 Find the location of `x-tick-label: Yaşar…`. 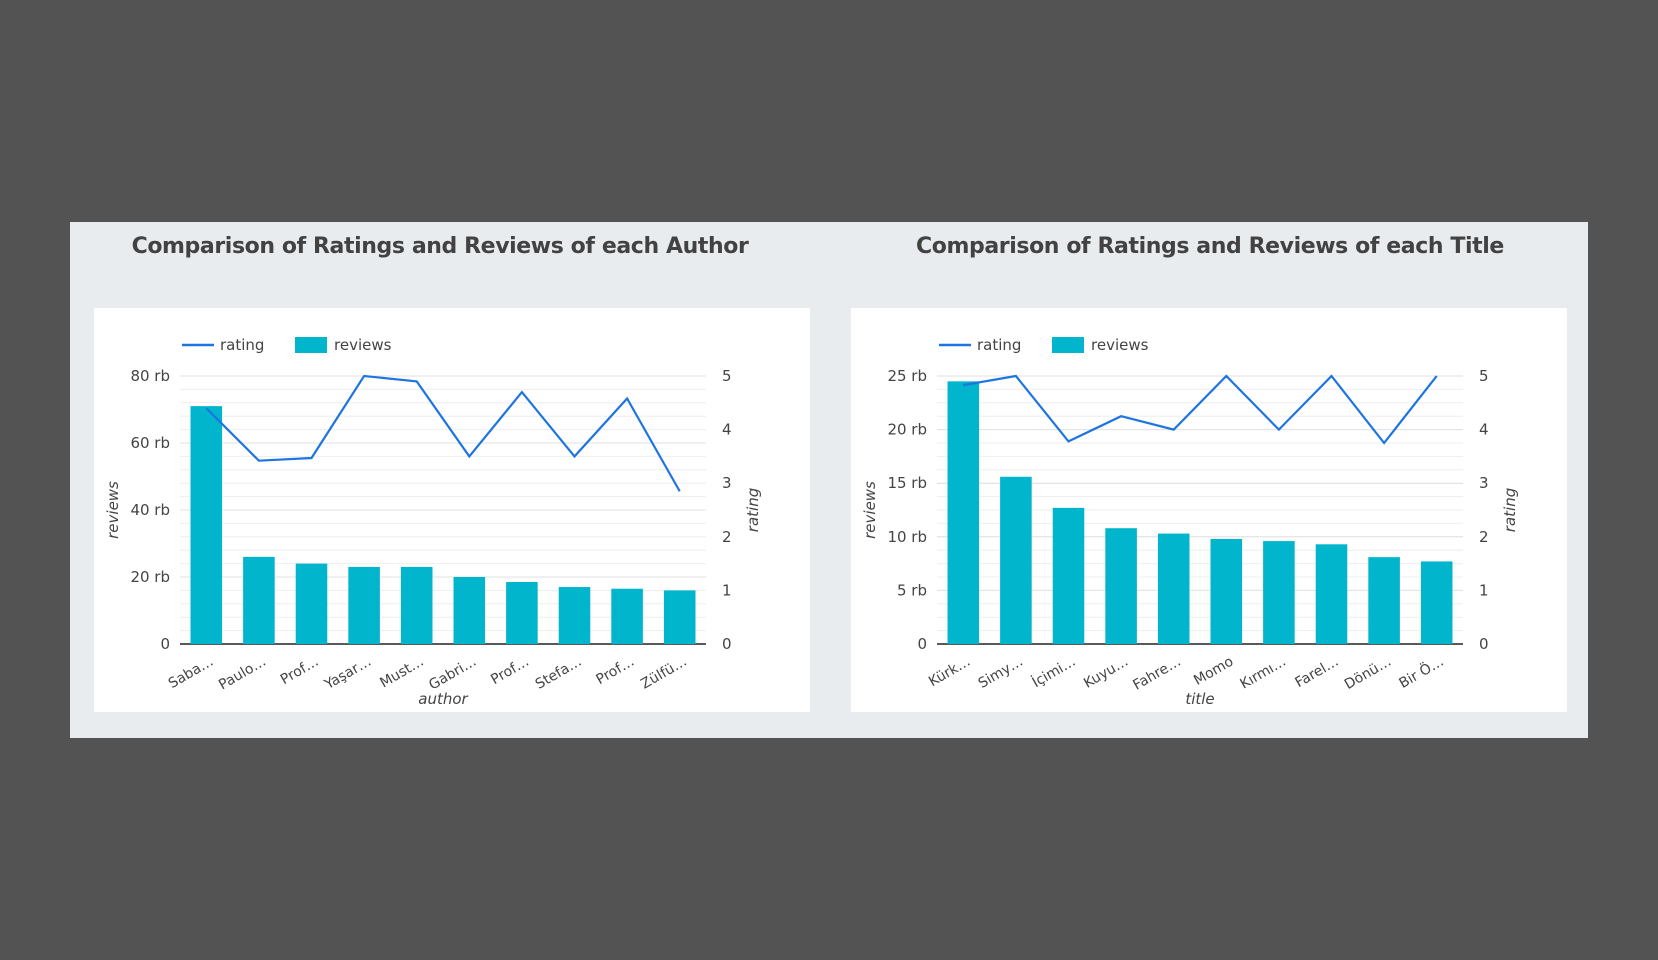

x-tick-label: Yaşar… is located at coordinates (347, 674).